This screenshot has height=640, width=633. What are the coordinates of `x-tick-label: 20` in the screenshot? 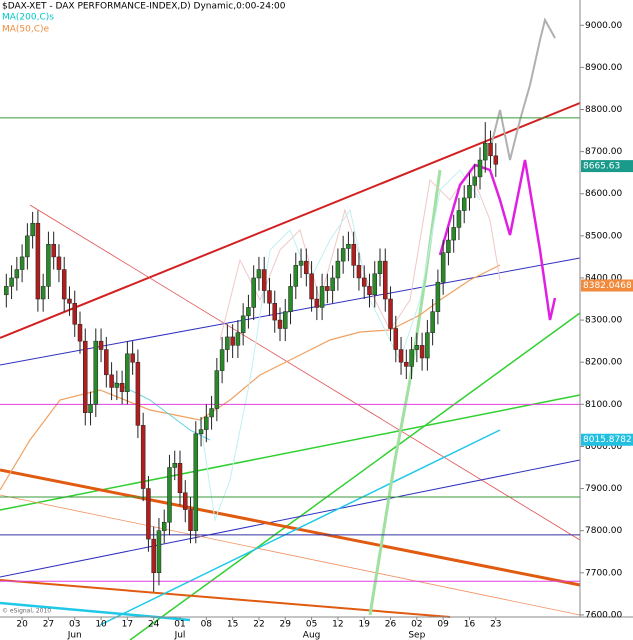 It's located at (22, 625).